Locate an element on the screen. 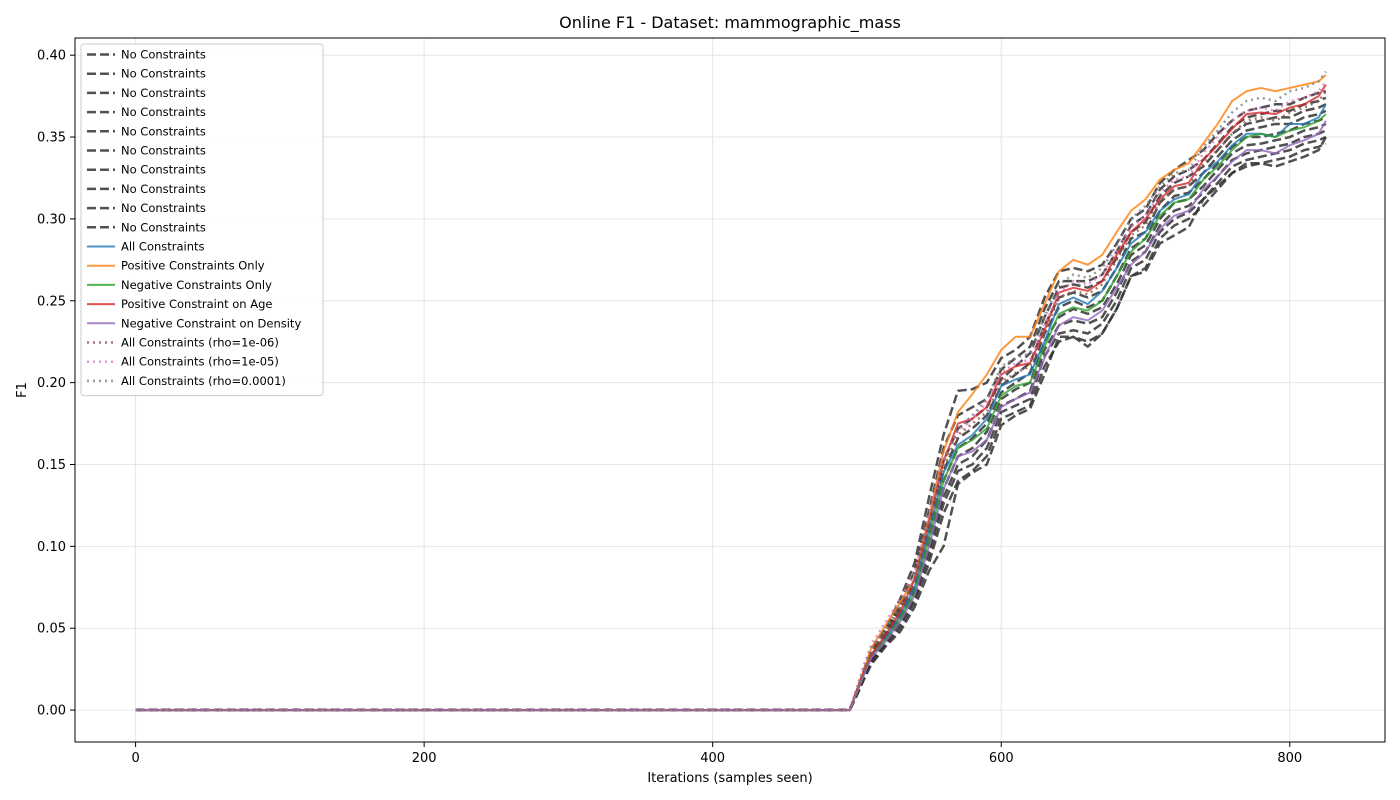 This screenshot has height=800, width=1400. legend-box is located at coordinates (202, 220).